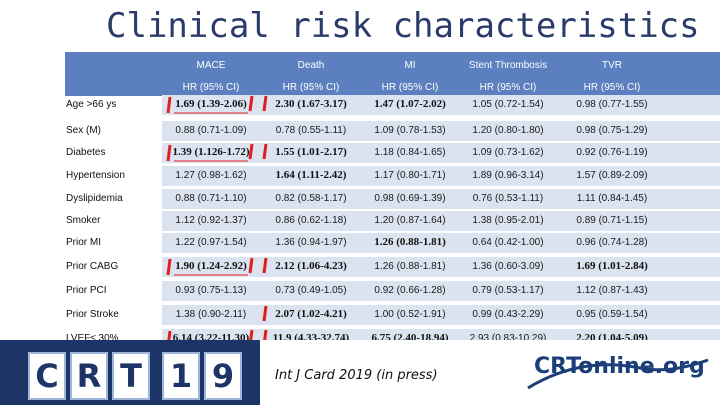 This screenshot has height=405, width=720. I want to click on table-cell: 0.89 (0.71-1.15), so click(612, 220).